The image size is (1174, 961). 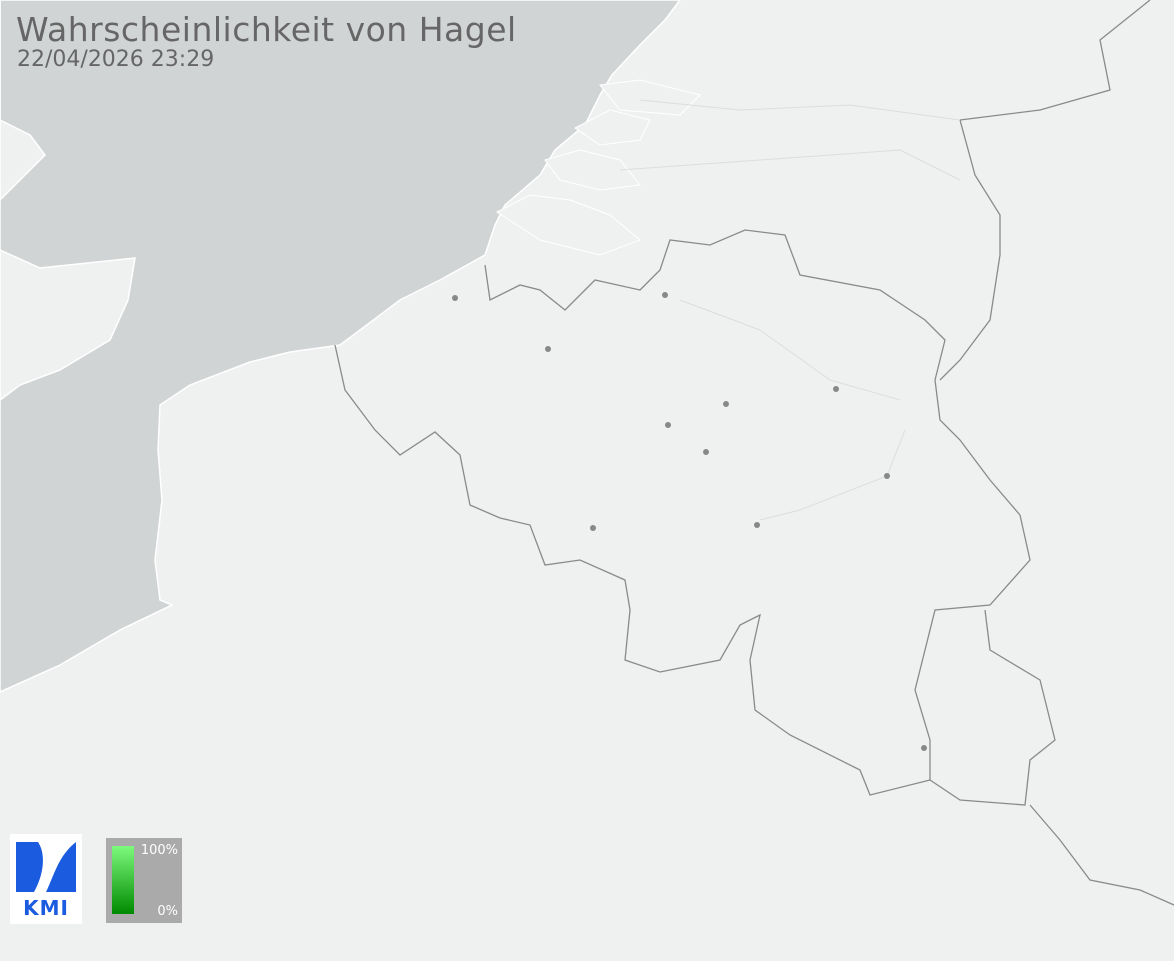 What do you see at coordinates (266, 29) in the screenshot?
I see `map-title: Wahrscheinlichkeit von Hagel` at bounding box center [266, 29].